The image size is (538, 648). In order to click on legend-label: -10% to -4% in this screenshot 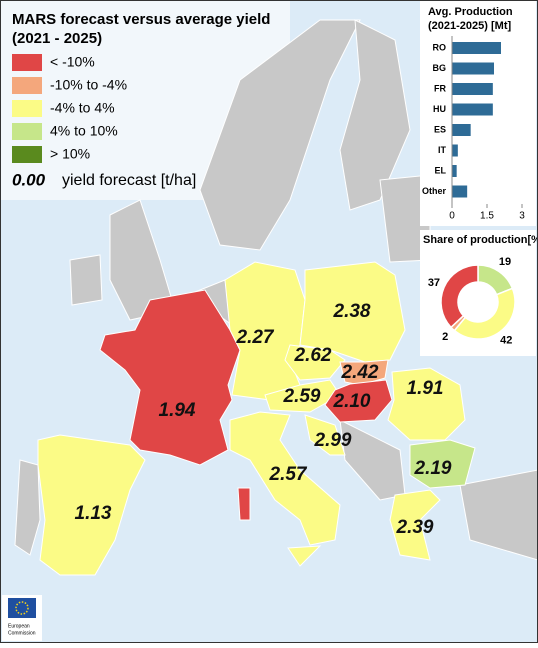, I will do `click(88, 85)`.